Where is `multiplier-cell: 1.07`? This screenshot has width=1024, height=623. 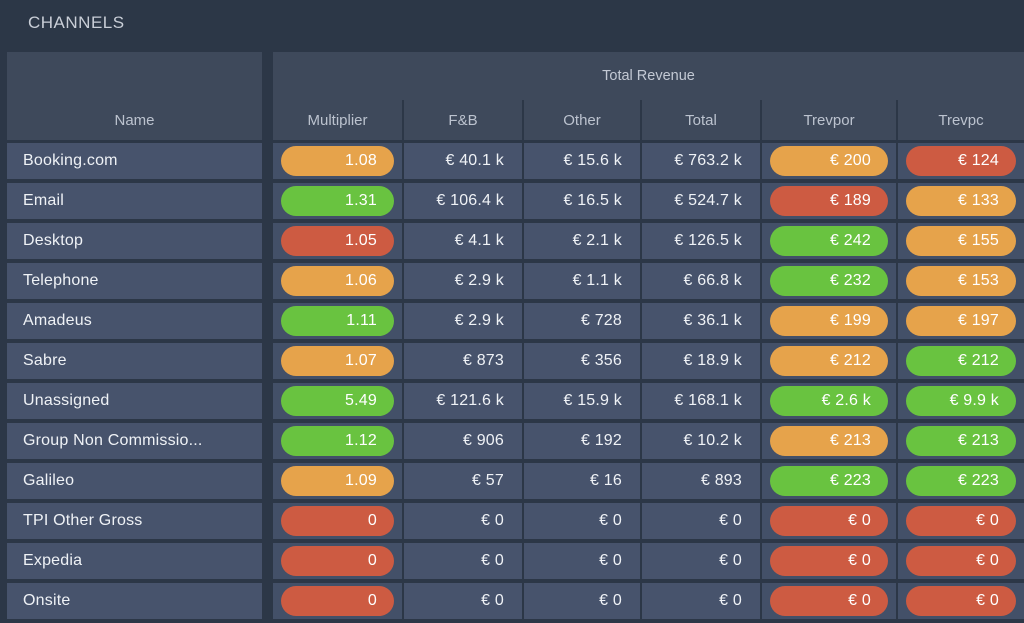
multiplier-cell: 1.07 is located at coordinates (337, 361).